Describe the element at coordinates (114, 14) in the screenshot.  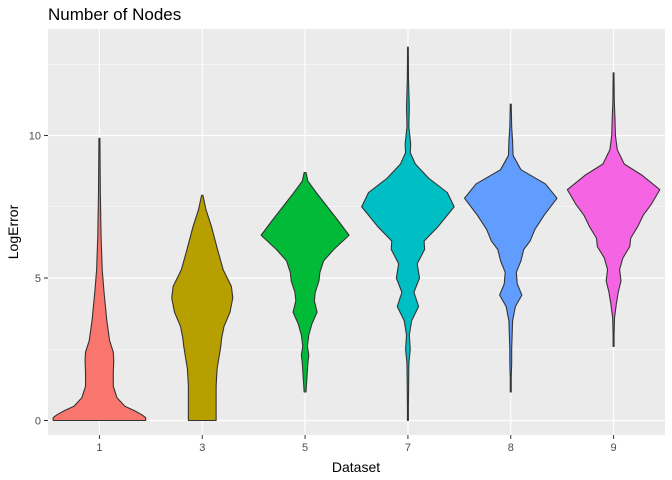
I see `chart-title: Number of Nodes` at that location.